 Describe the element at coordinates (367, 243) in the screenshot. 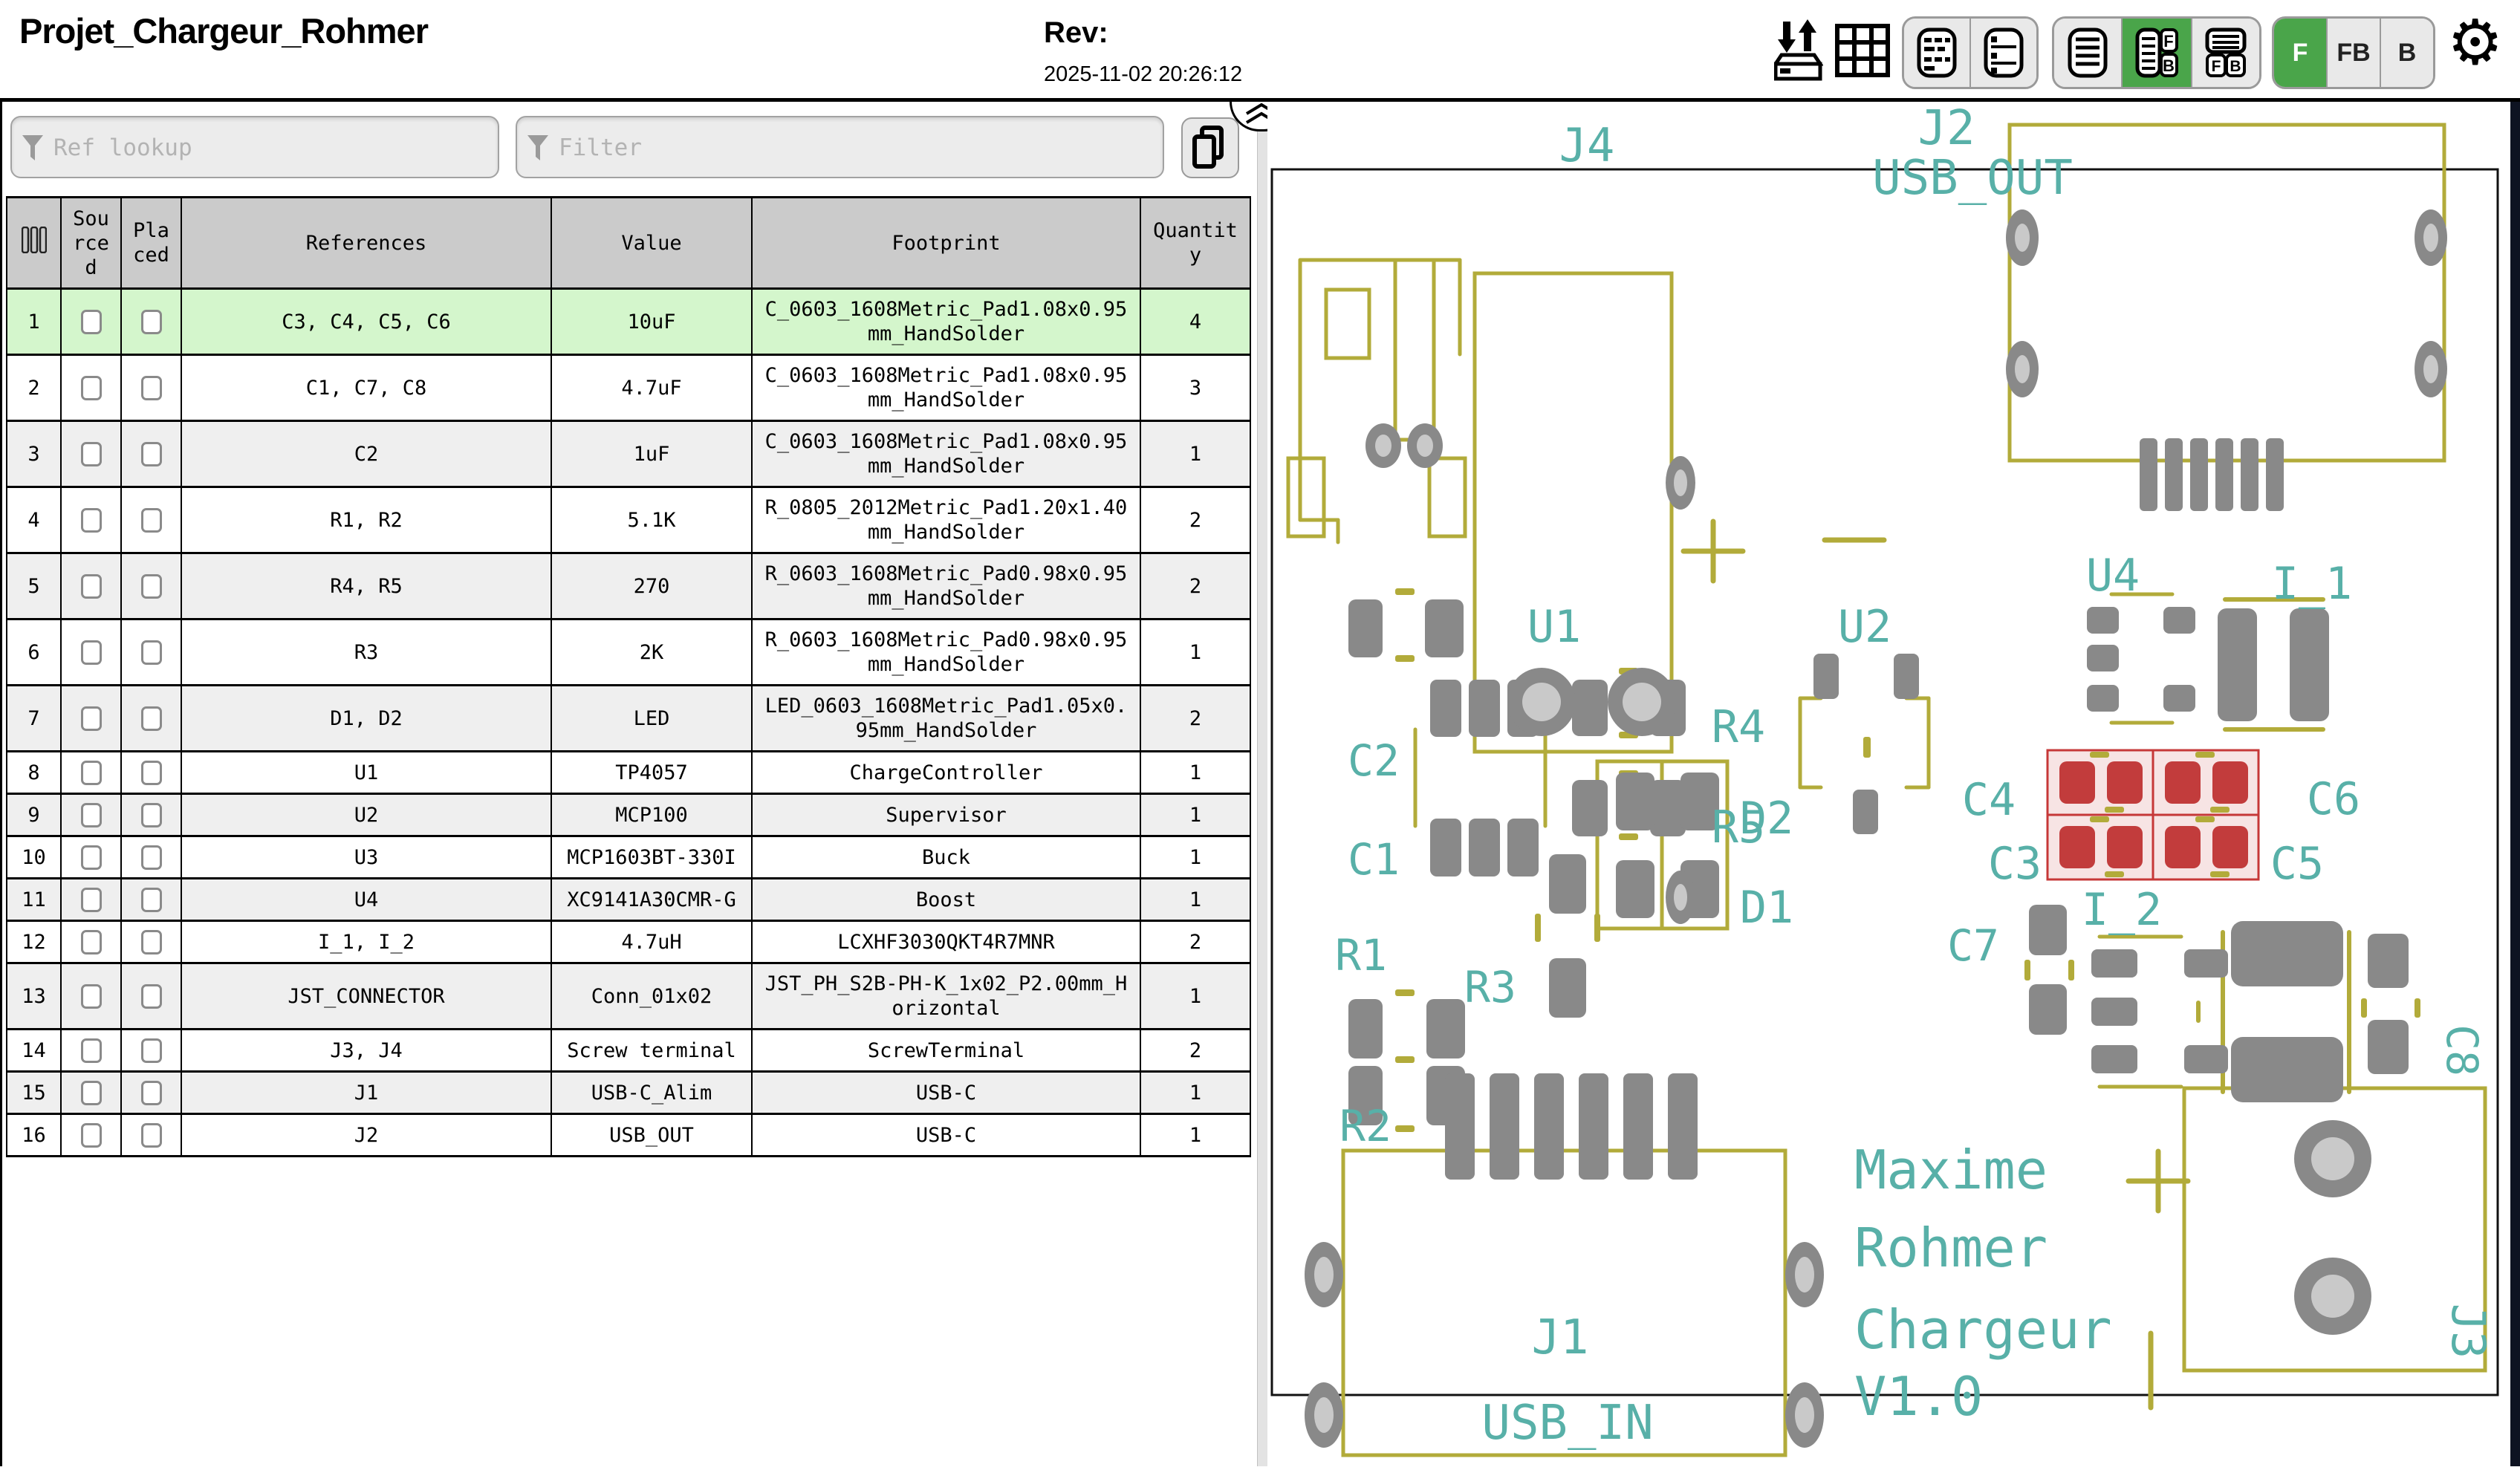

I see `references-column-header: References` at that location.